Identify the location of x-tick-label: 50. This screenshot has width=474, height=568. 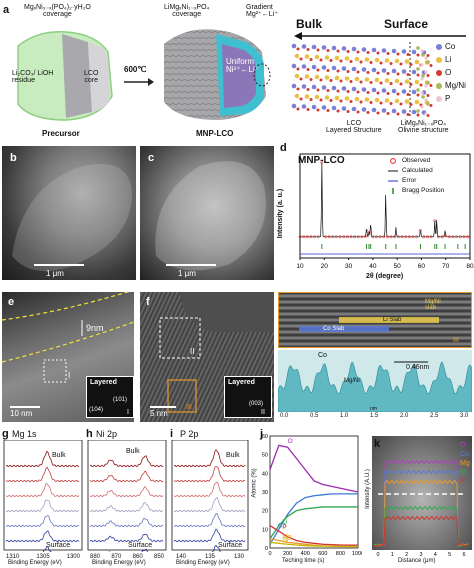
(398, 266).